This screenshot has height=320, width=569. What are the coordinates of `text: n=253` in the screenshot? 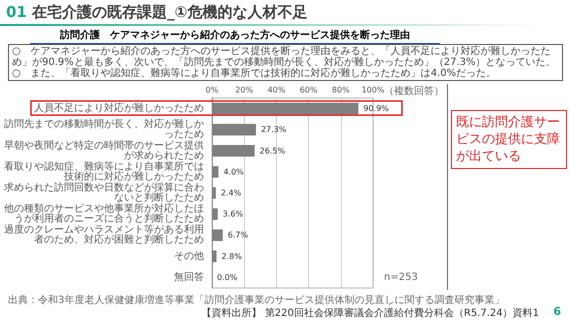 It's located at (401, 277).